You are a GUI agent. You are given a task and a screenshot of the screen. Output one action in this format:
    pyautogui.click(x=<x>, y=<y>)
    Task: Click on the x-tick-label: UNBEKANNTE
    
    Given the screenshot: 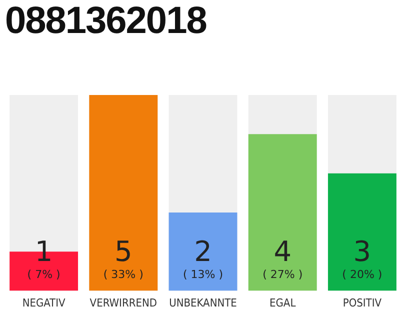 What is the action you would take?
    pyautogui.click(x=203, y=303)
    